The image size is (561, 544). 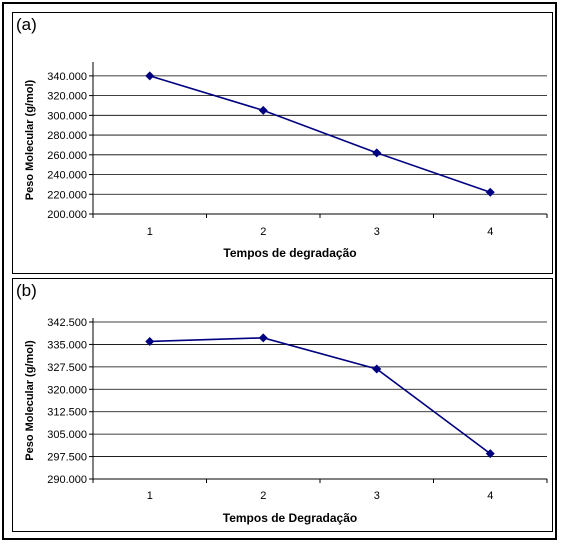 What do you see at coordinates (30, 400) in the screenshot?
I see `chart-b-y-axis-title: Peso Molecular (g/mol)` at bounding box center [30, 400].